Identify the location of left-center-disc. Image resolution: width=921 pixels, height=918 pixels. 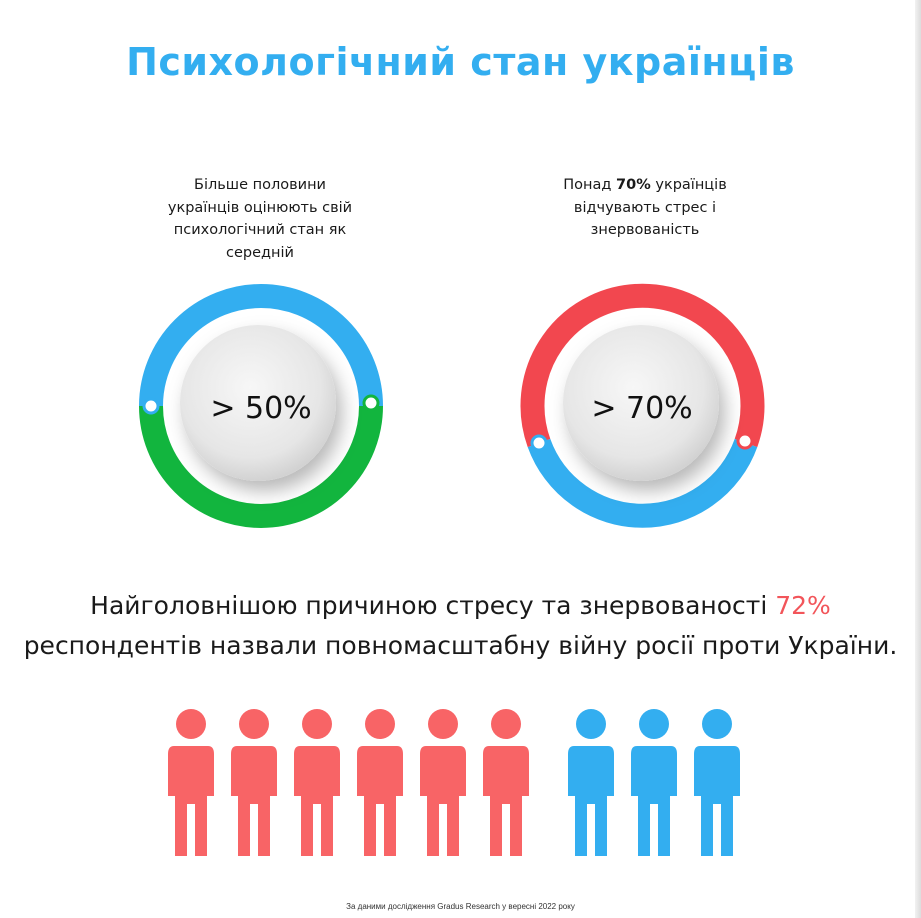
(258, 403).